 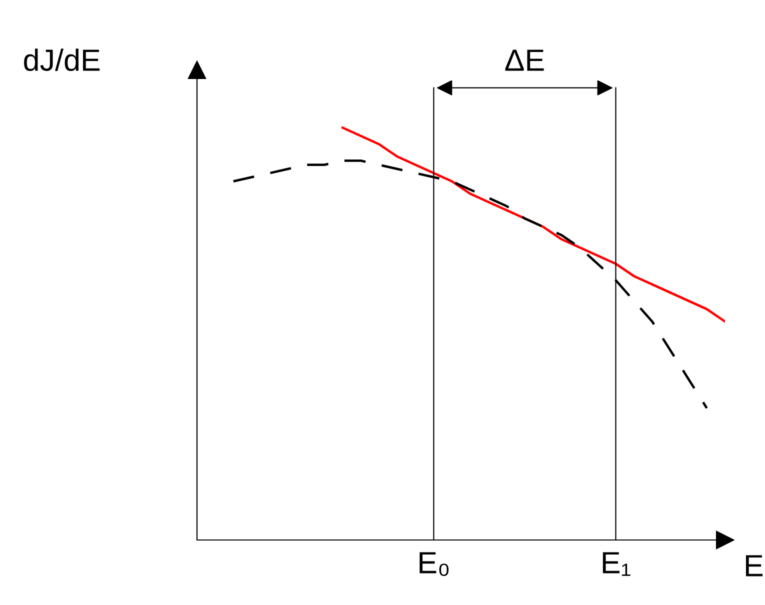 What do you see at coordinates (754, 565) in the screenshot?
I see `x-axis-title: E` at bounding box center [754, 565].